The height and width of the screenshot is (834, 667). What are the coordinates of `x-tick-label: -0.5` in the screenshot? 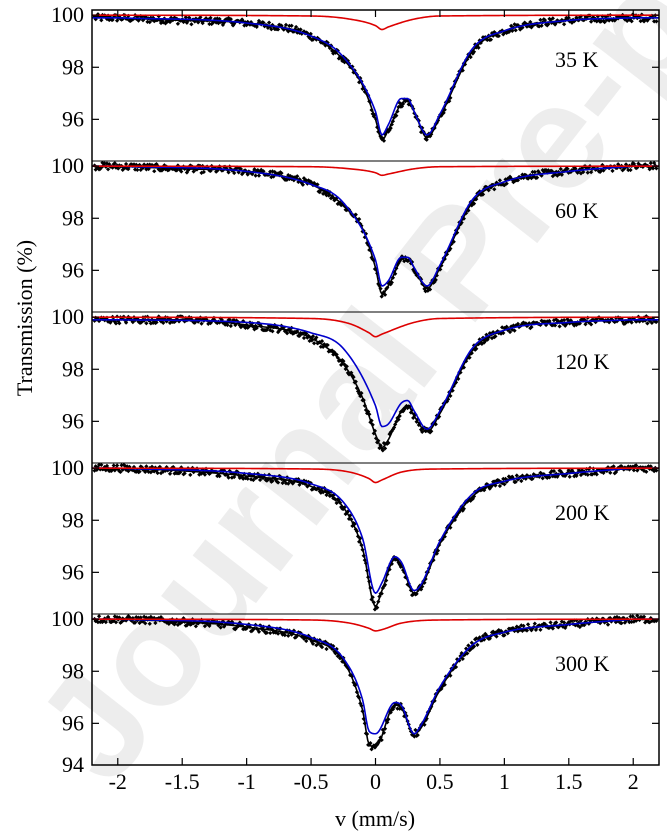 It's located at (311, 781).